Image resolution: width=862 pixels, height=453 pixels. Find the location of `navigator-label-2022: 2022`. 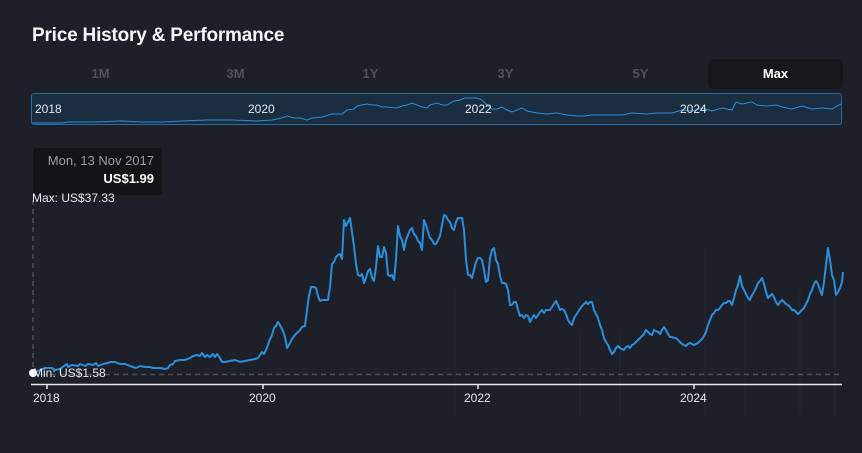

navigator-label-2022: 2022 is located at coordinates (478, 109).